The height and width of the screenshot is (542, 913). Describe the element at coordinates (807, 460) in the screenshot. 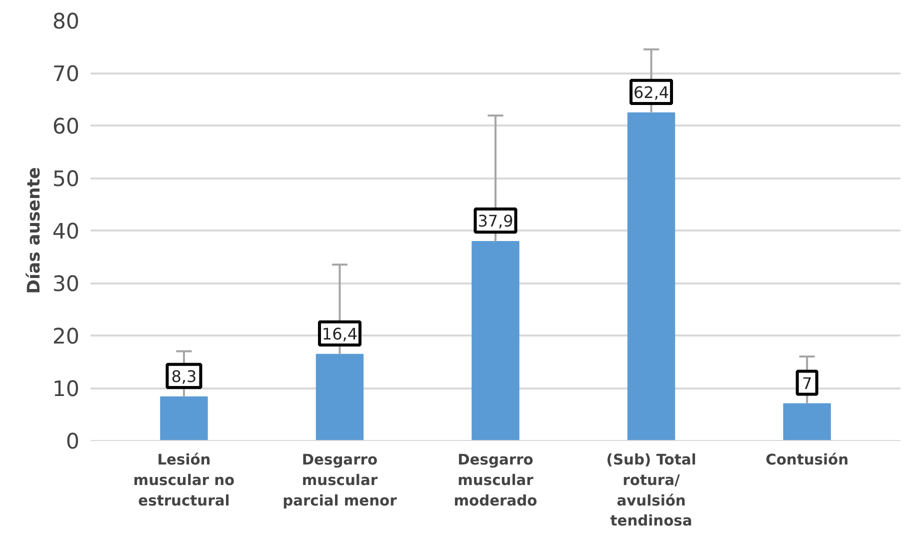

I see `x-tick-label: Contusión` at that location.